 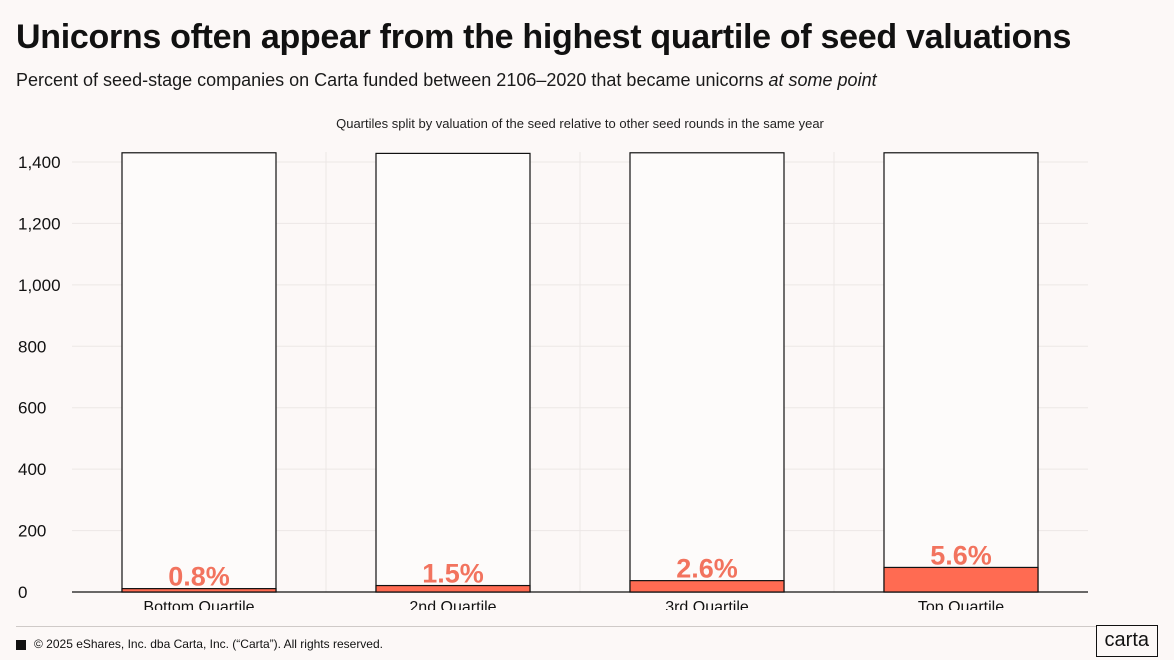 What do you see at coordinates (32, 408) in the screenshot?
I see `y-tick-label: 600` at bounding box center [32, 408].